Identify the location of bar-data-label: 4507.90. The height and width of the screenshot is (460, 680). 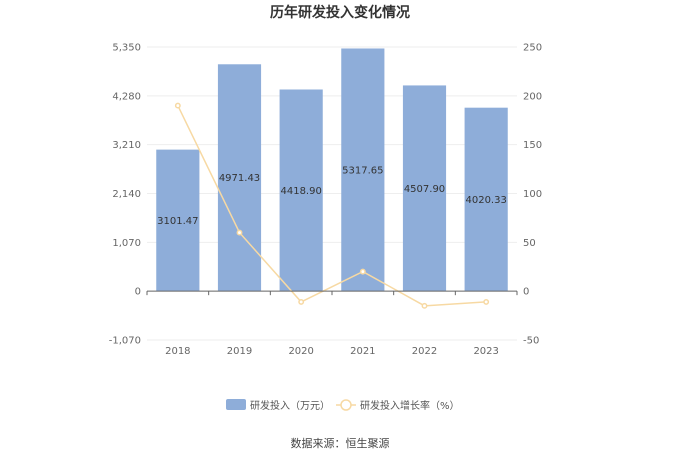
(424, 189).